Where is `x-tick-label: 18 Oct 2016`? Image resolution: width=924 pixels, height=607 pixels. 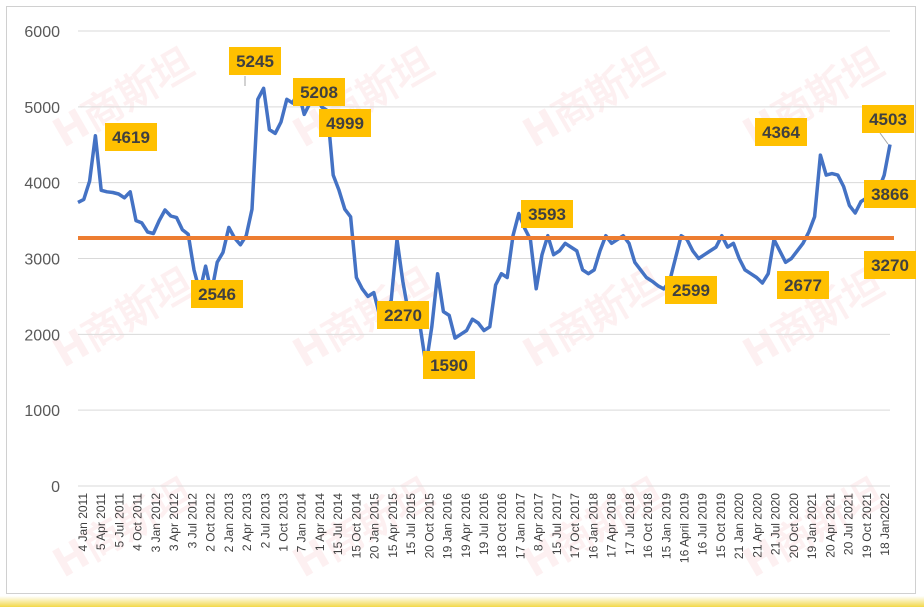
x-tick-label: 18 Oct 2016 is located at coordinates (502, 526).